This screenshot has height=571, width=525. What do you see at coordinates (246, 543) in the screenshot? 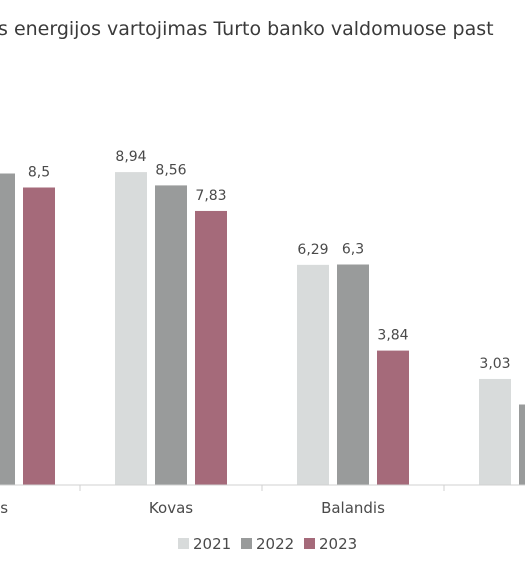
I see `legend-swatch-2022` at bounding box center [246, 543].